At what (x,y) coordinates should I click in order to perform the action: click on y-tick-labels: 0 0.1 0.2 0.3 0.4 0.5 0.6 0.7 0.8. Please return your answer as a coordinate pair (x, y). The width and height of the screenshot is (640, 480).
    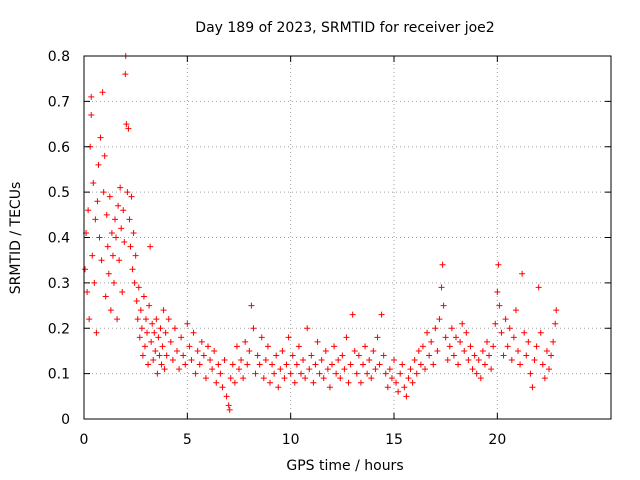
    Looking at the image, I should click on (59, 238).